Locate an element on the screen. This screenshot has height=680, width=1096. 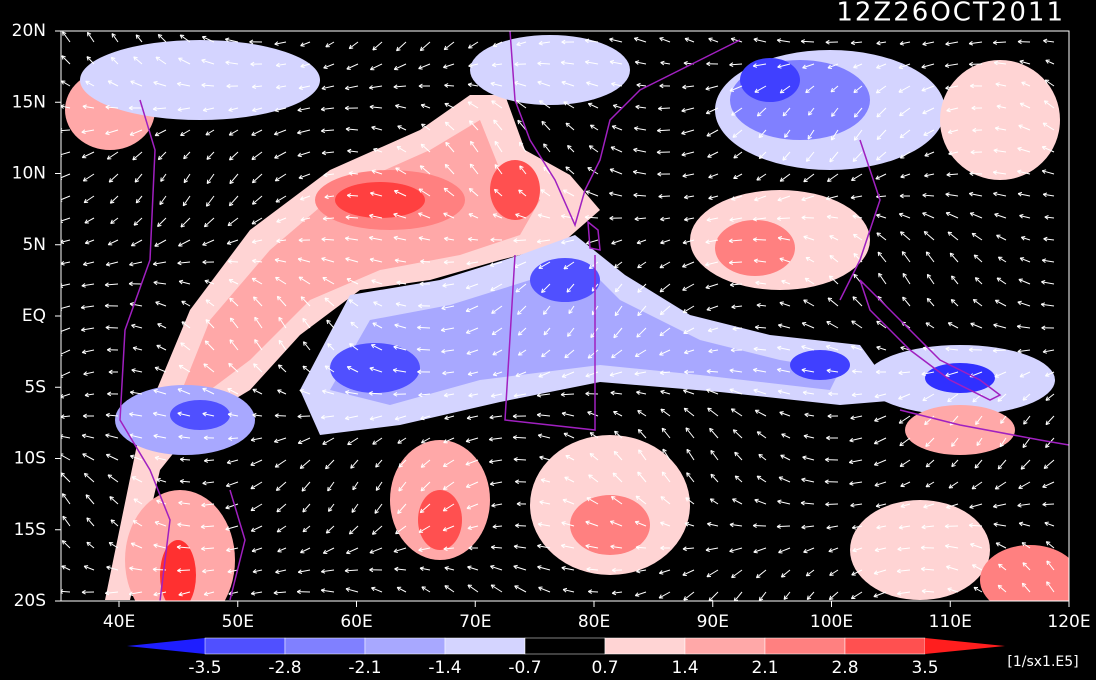
longitude-label: 70E is located at coordinates (475, 622).